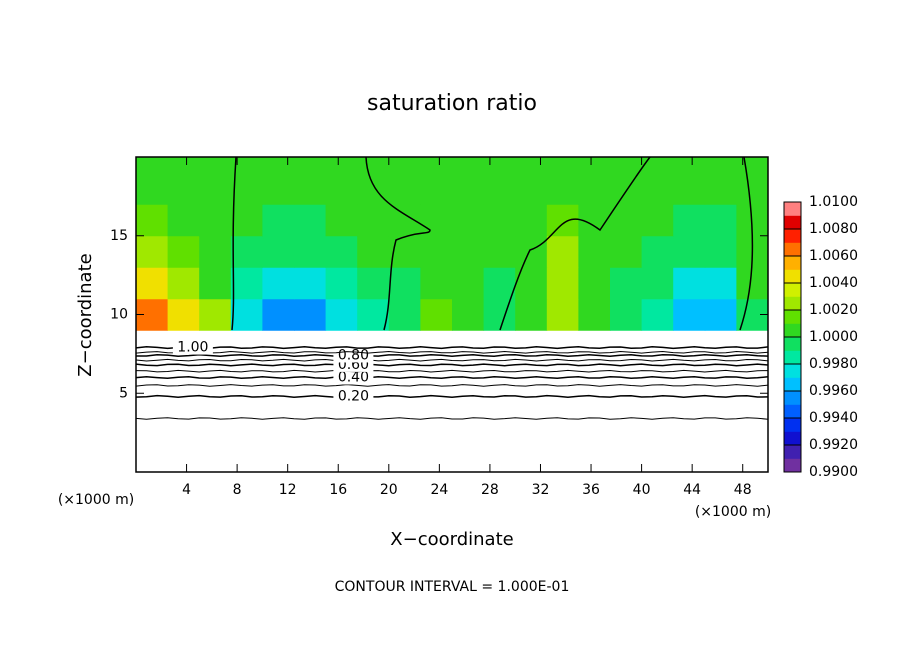 This screenshot has height=654, width=904. What do you see at coordinates (833, 256) in the screenshot?
I see `colorbar-tick-label: 1.0060` at bounding box center [833, 256].